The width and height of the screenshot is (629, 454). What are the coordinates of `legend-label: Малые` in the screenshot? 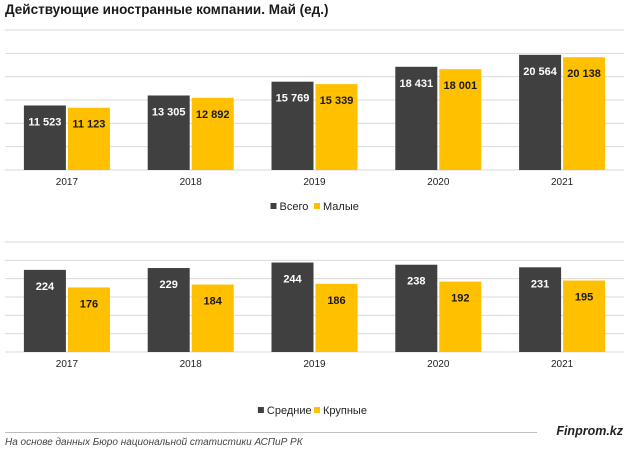 It's located at (341, 207).